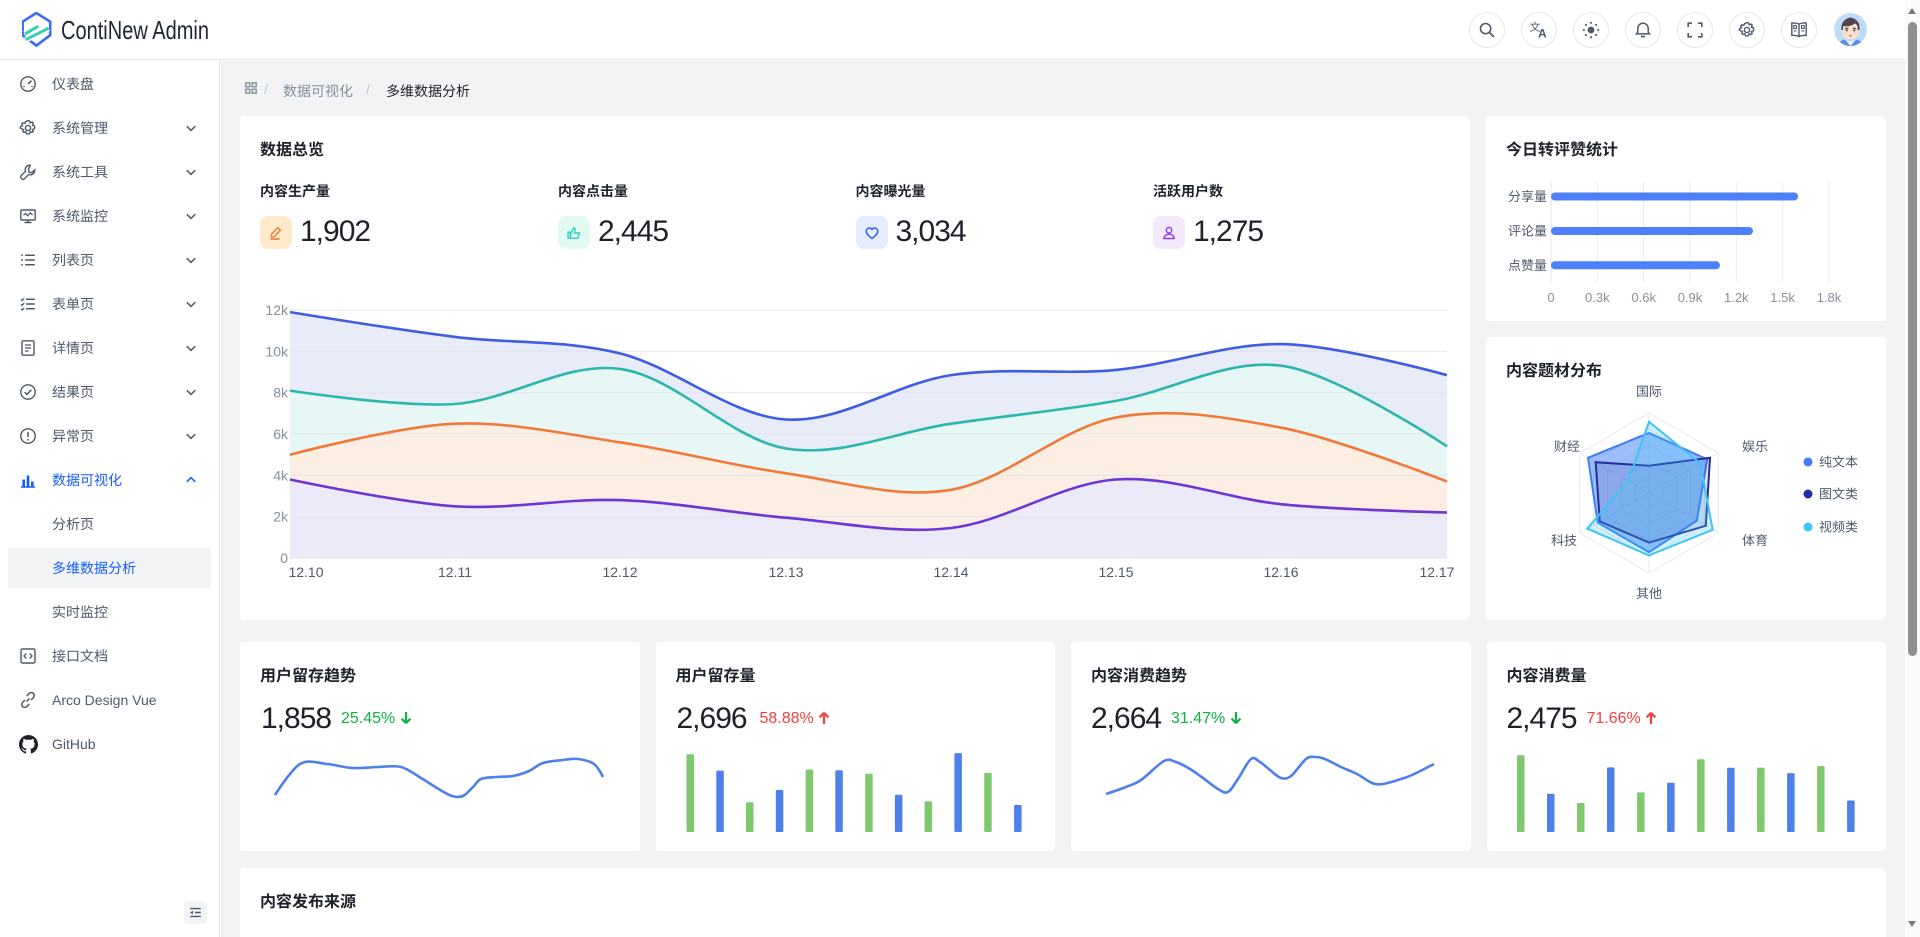  What do you see at coordinates (1280, 572) in the screenshot?
I see `svg-text: 12.16` at bounding box center [1280, 572].